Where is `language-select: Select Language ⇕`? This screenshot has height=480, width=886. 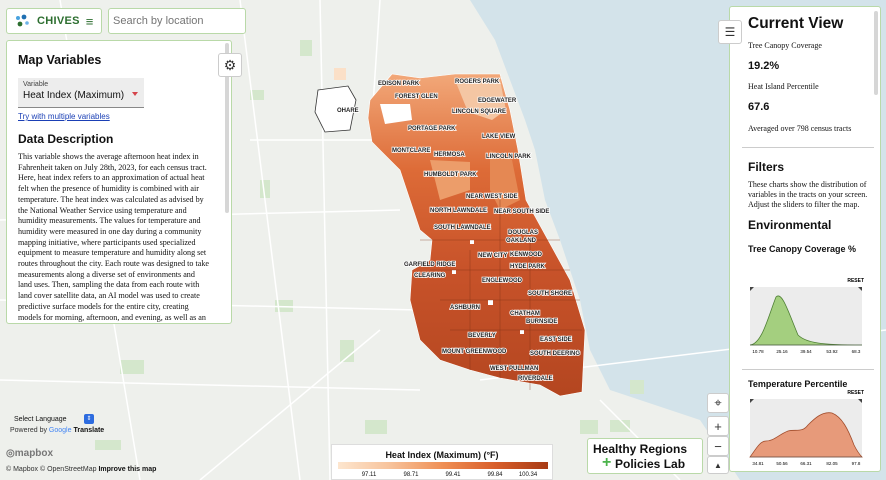 language-select: Select Language ⇕ is located at coordinates (52, 419).